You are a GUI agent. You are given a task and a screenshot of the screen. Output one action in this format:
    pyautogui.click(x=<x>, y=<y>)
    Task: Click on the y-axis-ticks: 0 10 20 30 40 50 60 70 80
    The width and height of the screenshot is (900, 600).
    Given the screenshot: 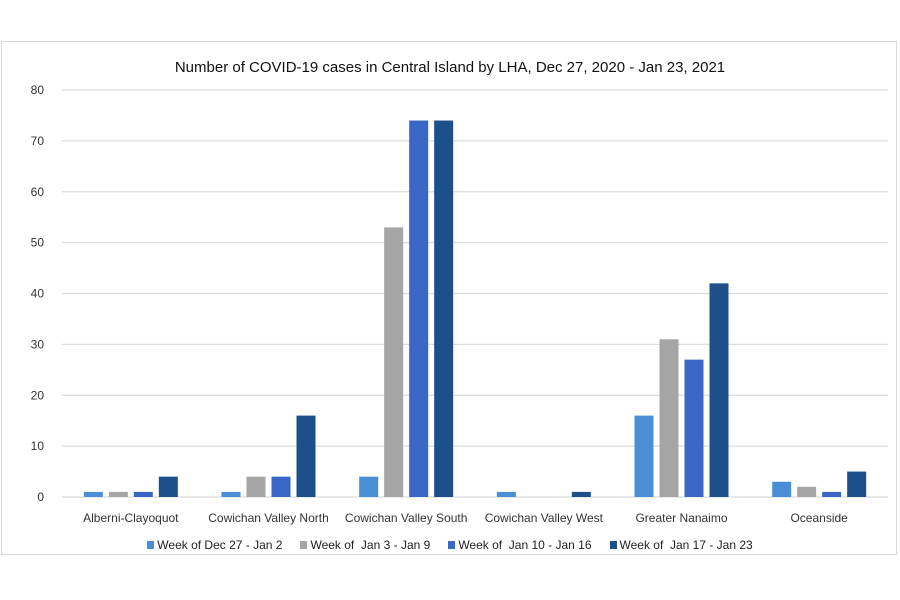 What is the action you would take?
    pyautogui.click(x=38, y=293)
    